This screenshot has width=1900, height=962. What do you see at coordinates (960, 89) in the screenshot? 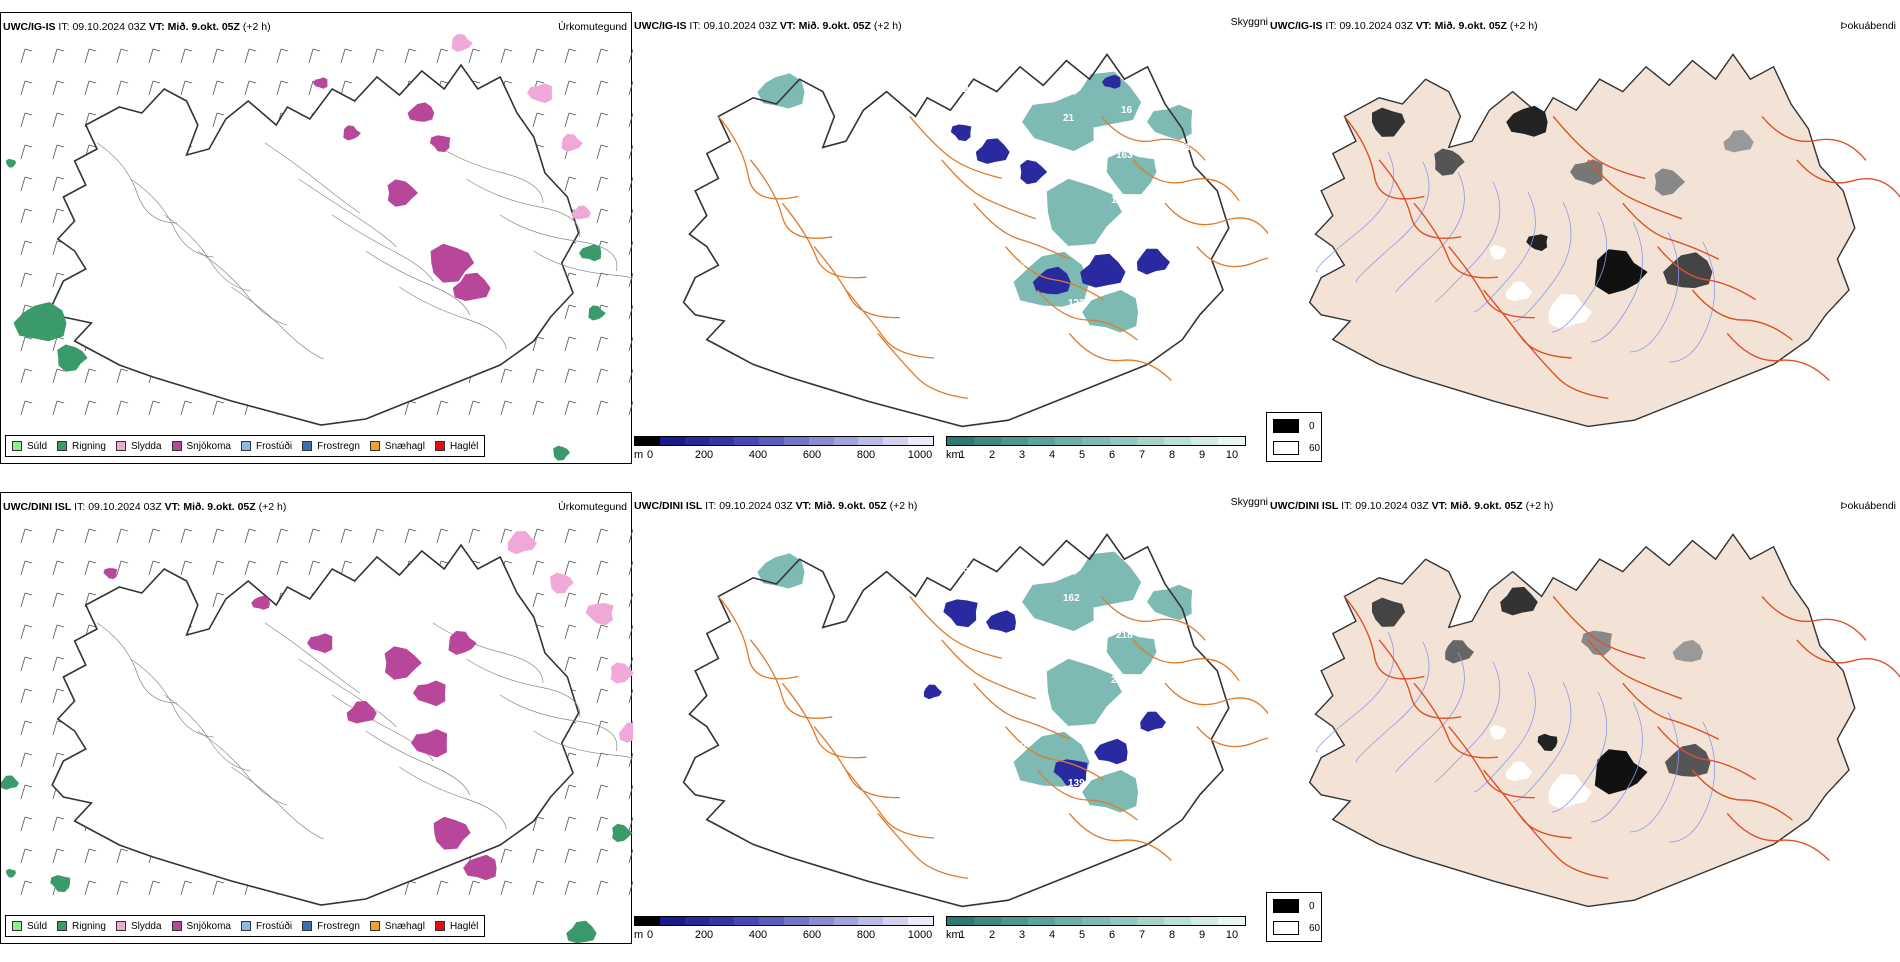
I see `visibility-value-label: 152` at bounding box center [960, 89].